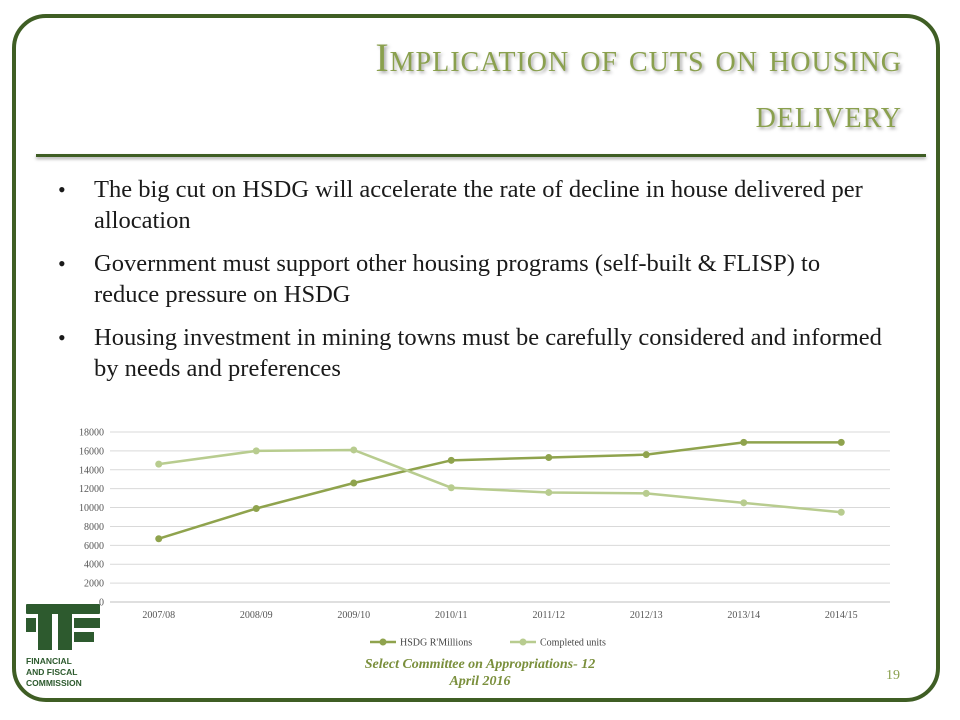  Describe the element at coordinates (91, 489) in the screenshot. I see `y-tick-label: 12000` at that location.